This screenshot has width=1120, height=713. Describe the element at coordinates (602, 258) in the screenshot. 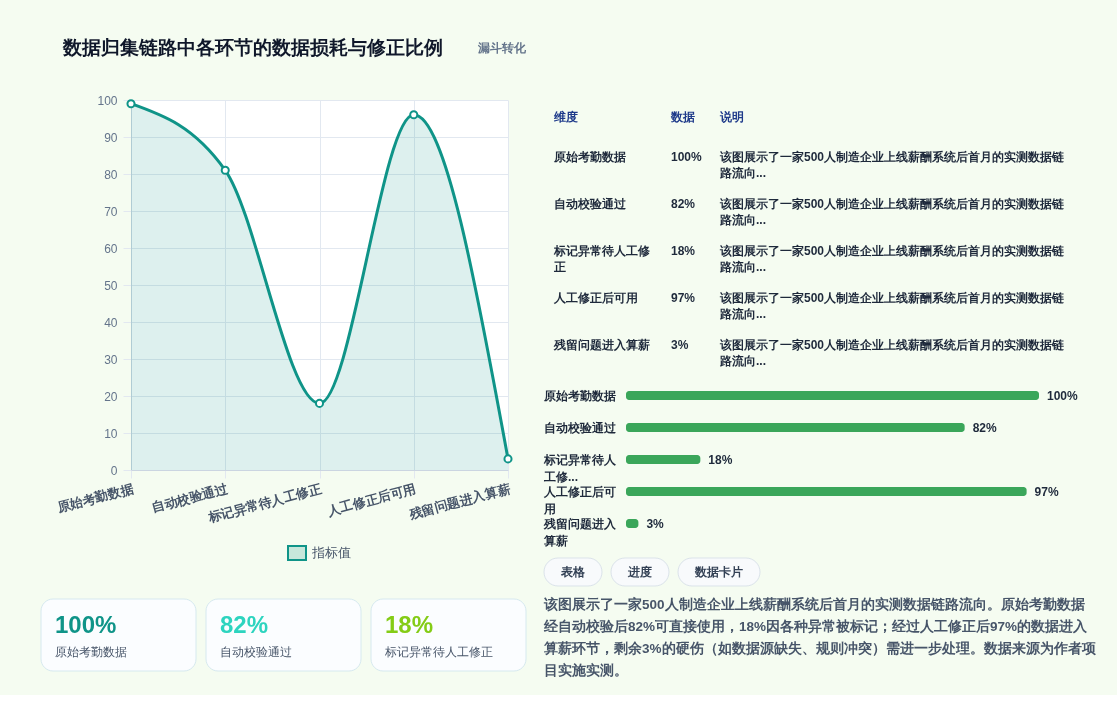

I see `text: 标记异常待人工修正` at that location.